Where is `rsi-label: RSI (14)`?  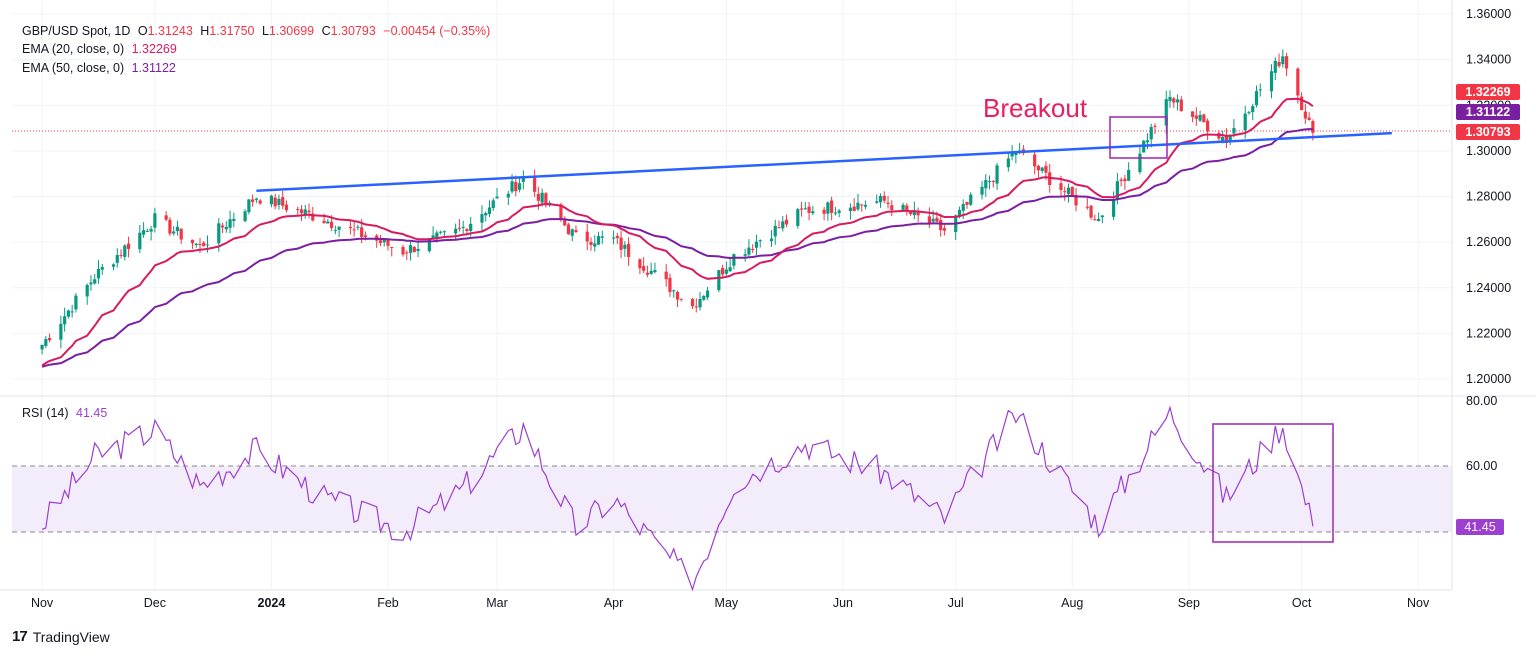 rsi-label: RSI (14) is located at coordinates (45, 413).